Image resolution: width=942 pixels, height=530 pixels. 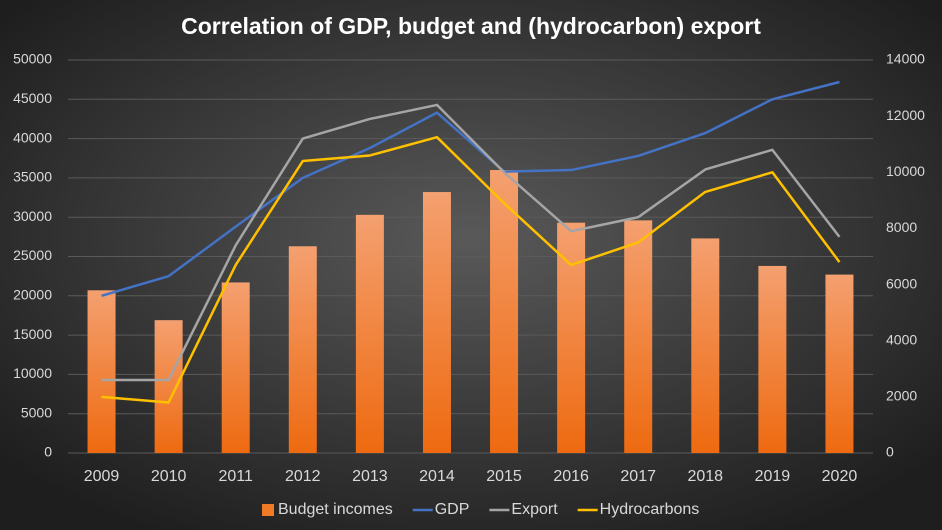 I want to click on y2-tick-label: 14000, so click(x=905, y=59).